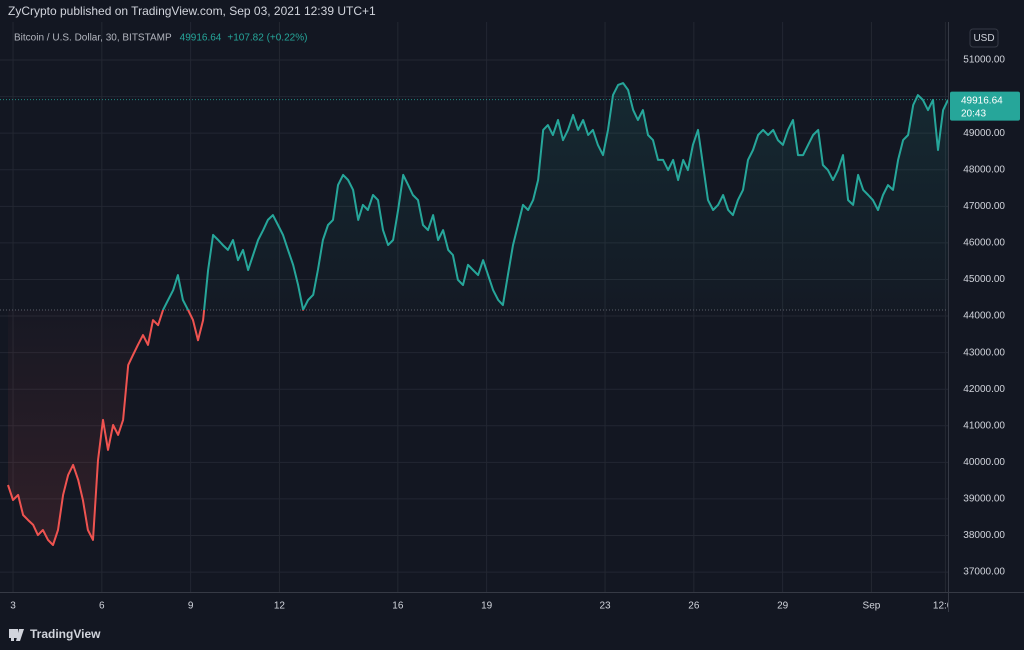  I want to click on currency: USD, so click(983, 38).